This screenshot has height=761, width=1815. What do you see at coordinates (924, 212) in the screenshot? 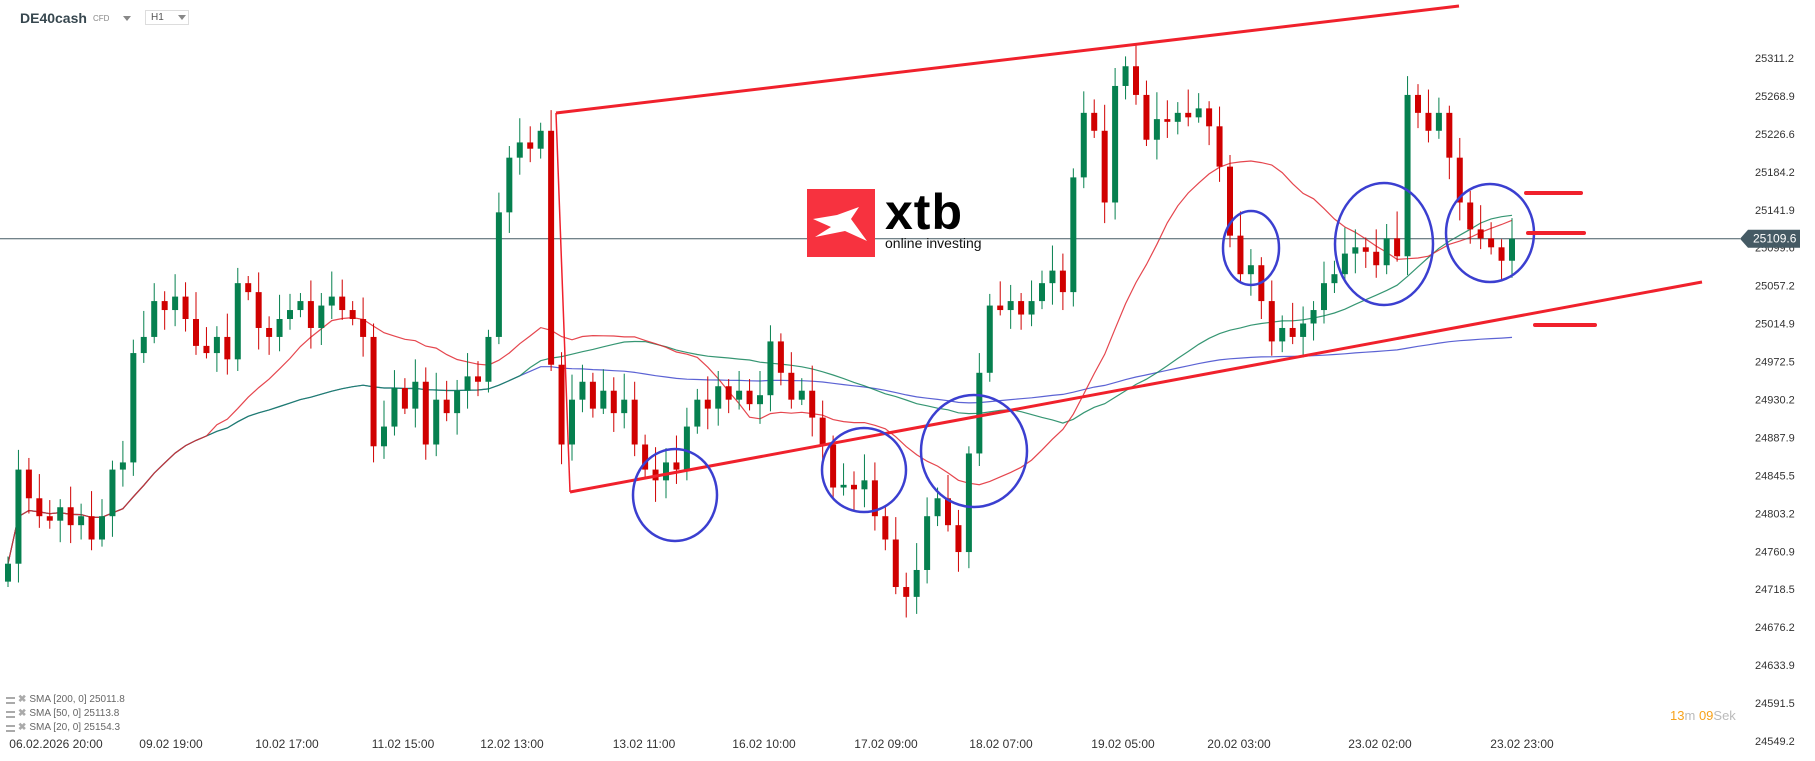
I see `logo-wordmark: xtb` at bounding box center [924, 212].